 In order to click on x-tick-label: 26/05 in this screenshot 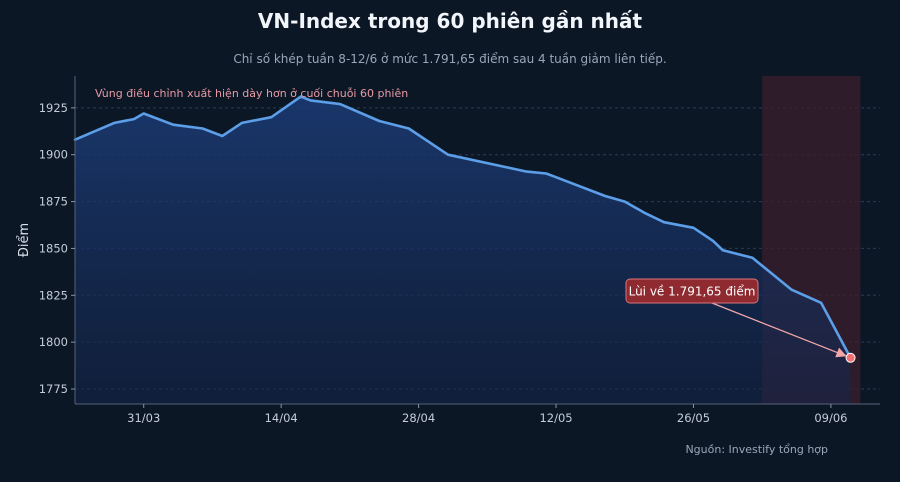, I will do `click(693, 418)`.